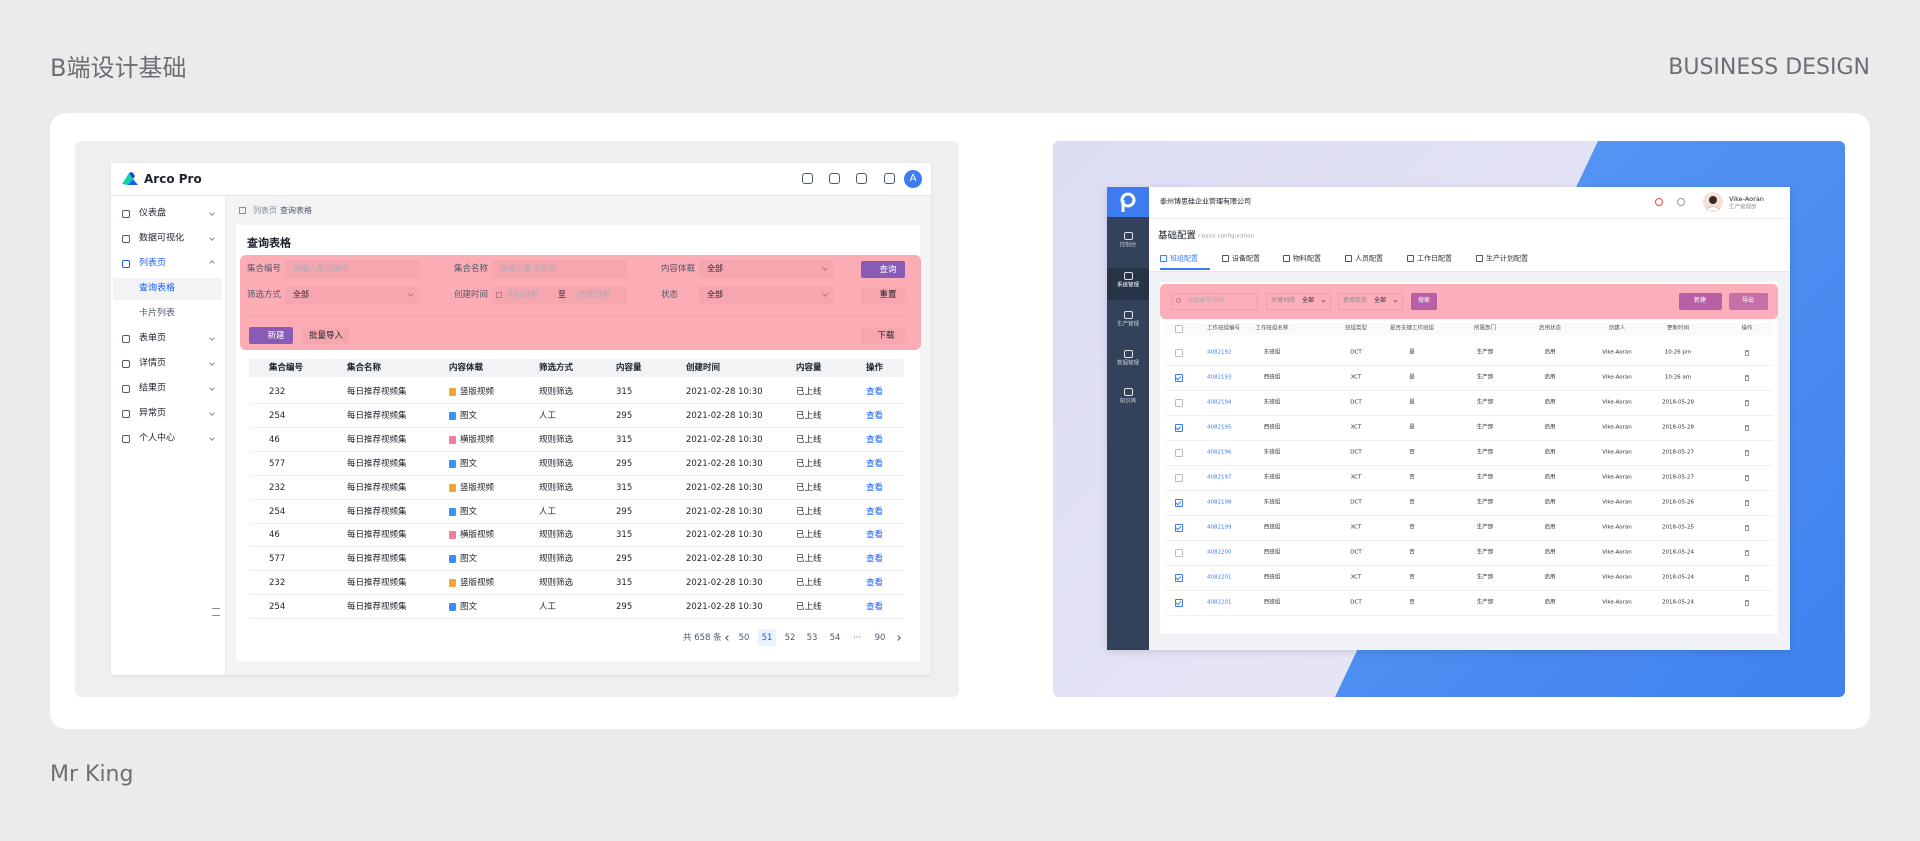 This screenshot has width=1920, height=841. What do you see at coordinates (1128, 324) in the screenshot?
I see `nav-item: 生产管理` at bounding box center [1128, 324].